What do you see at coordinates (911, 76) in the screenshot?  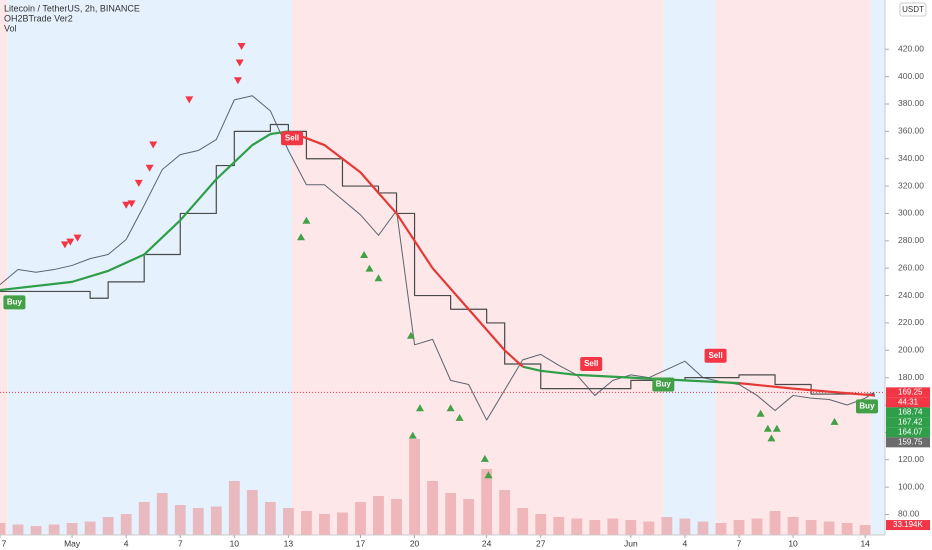 I see `y-tick-label: 400.00` at bounding box center [911, 76].